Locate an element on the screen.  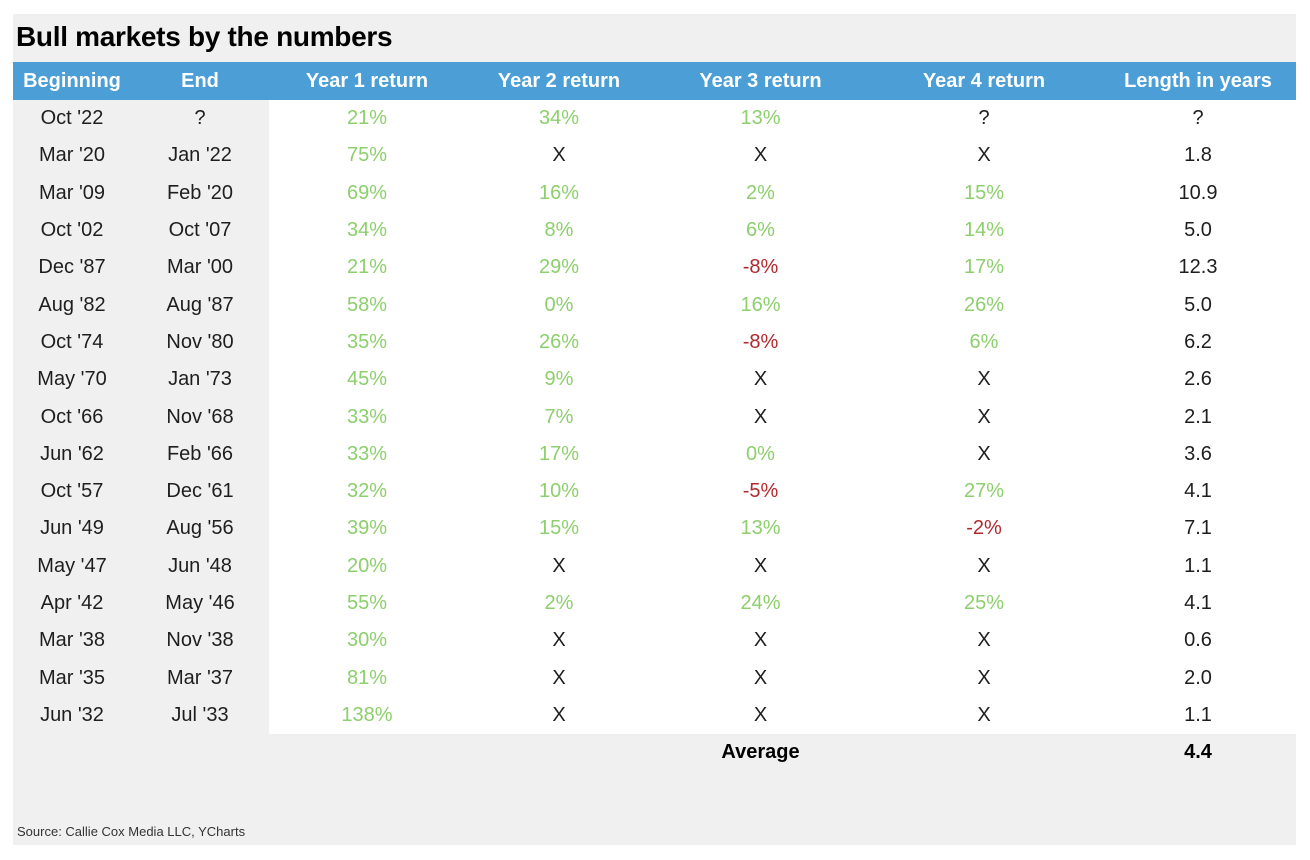
cell-end: May '46 is located at coordinates (200, 603).